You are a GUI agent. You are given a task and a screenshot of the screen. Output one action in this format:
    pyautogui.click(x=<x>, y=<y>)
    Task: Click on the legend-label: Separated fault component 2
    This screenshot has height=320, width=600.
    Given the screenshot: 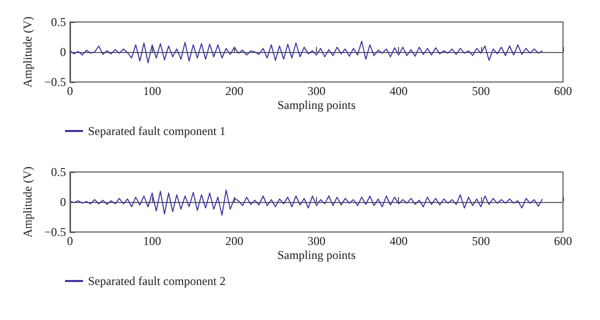 What is the action you would take?
    pyautogui.click(x=157, y=281)
    